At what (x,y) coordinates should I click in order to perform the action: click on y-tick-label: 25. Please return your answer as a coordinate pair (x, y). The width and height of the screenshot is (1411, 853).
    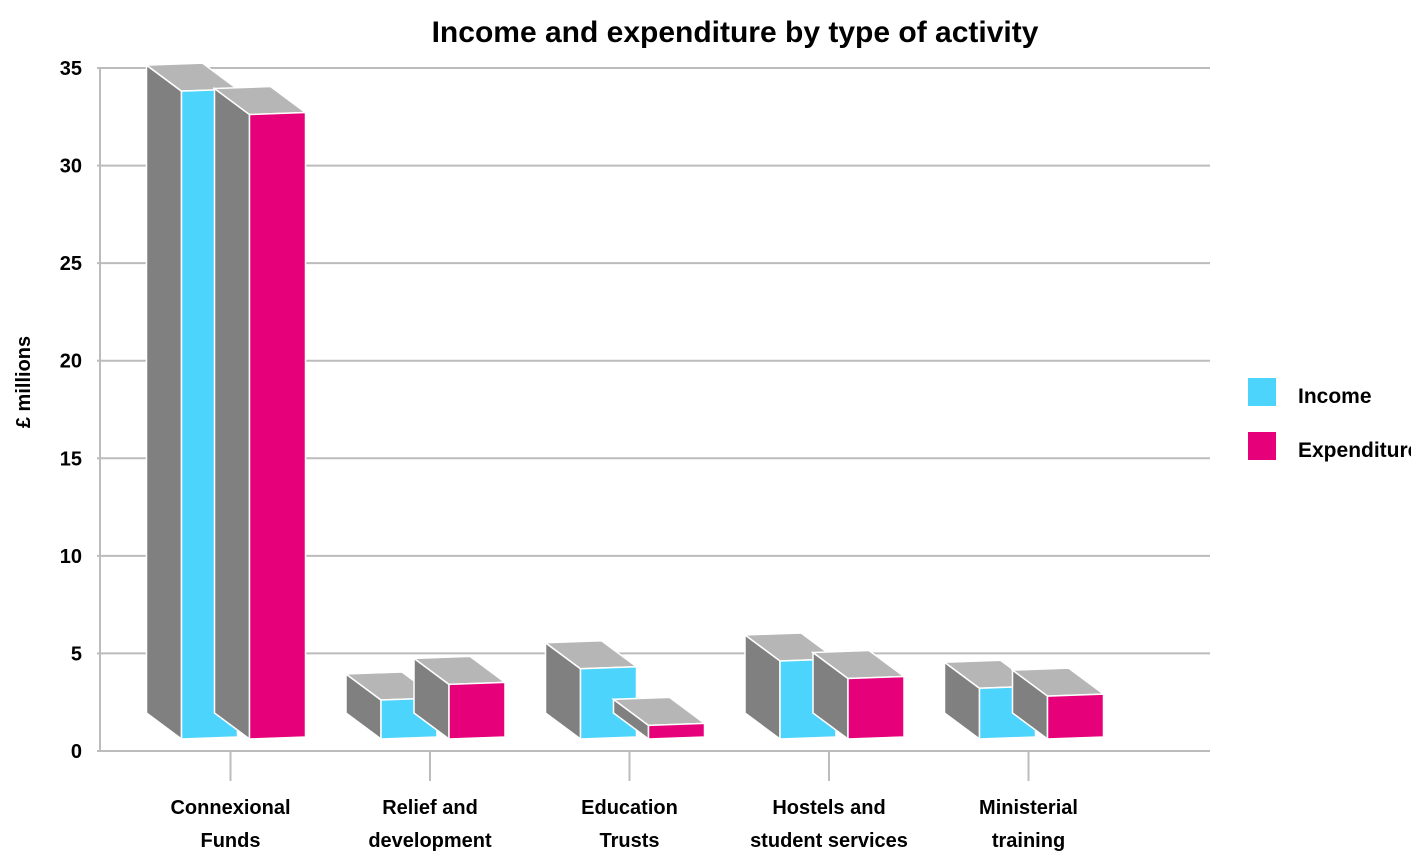
    Looking at the image, I should click on (71, 264).